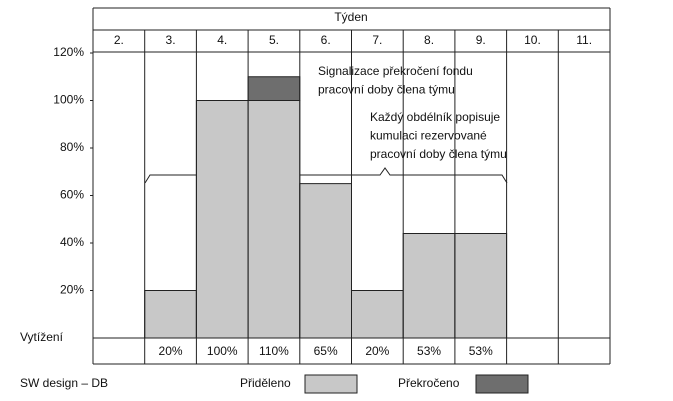 This screenshot has height=401, width=673. I want to click on annotation: Každý obdélník popisuje, so click(435, 117).